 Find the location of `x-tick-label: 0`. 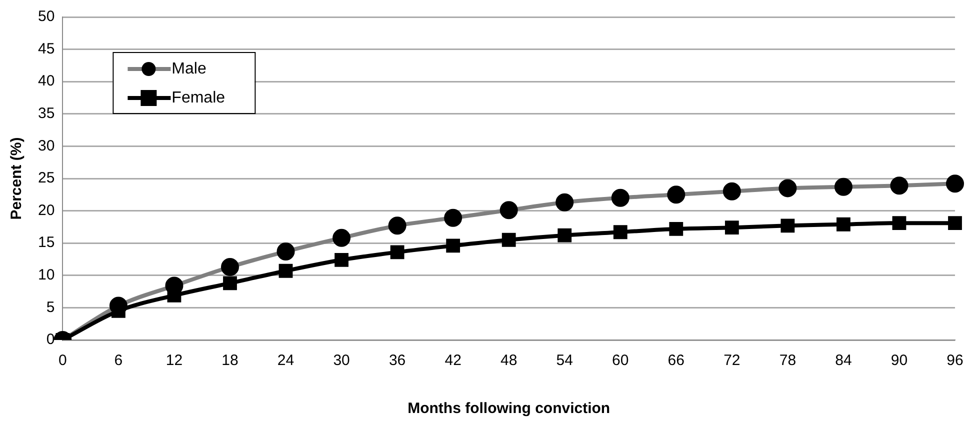

x-tick-label: 0 is located at coordinates (62, 361).